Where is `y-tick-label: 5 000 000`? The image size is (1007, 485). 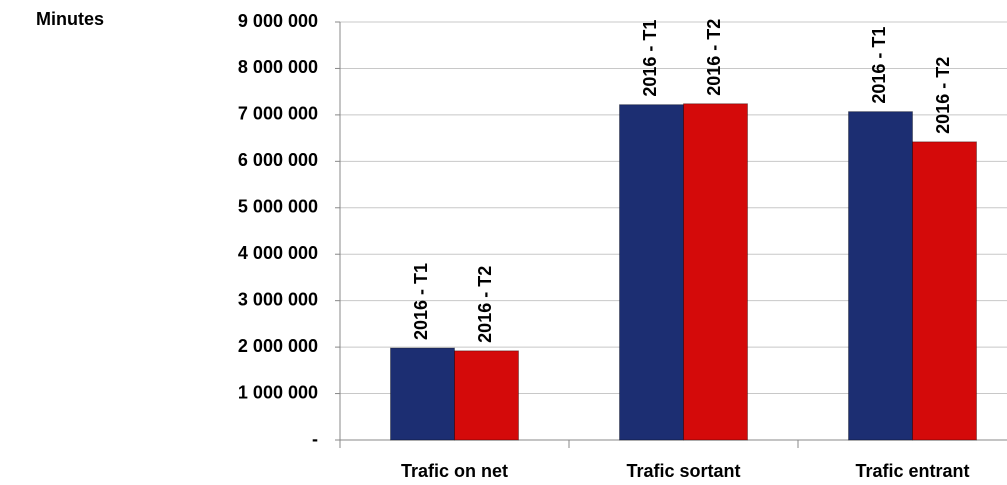
y-tick-label: 5 000 000 is located at coordinates (278, 207).